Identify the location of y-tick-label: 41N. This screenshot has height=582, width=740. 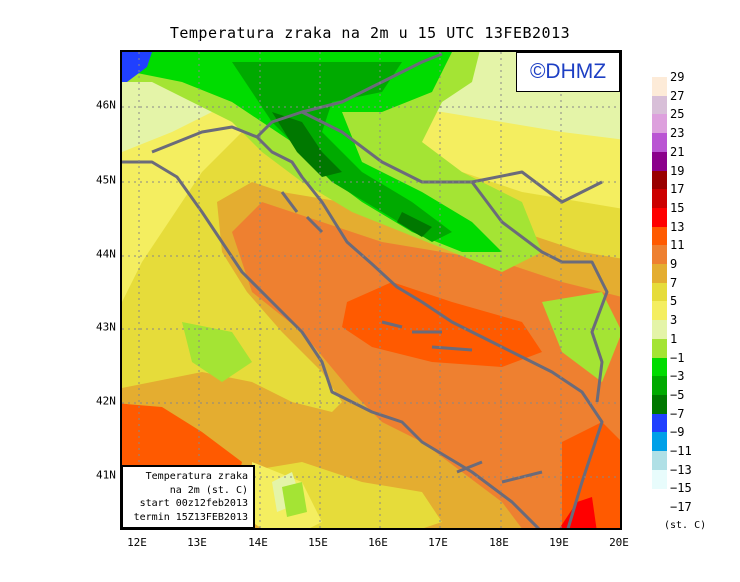
(106, 475).